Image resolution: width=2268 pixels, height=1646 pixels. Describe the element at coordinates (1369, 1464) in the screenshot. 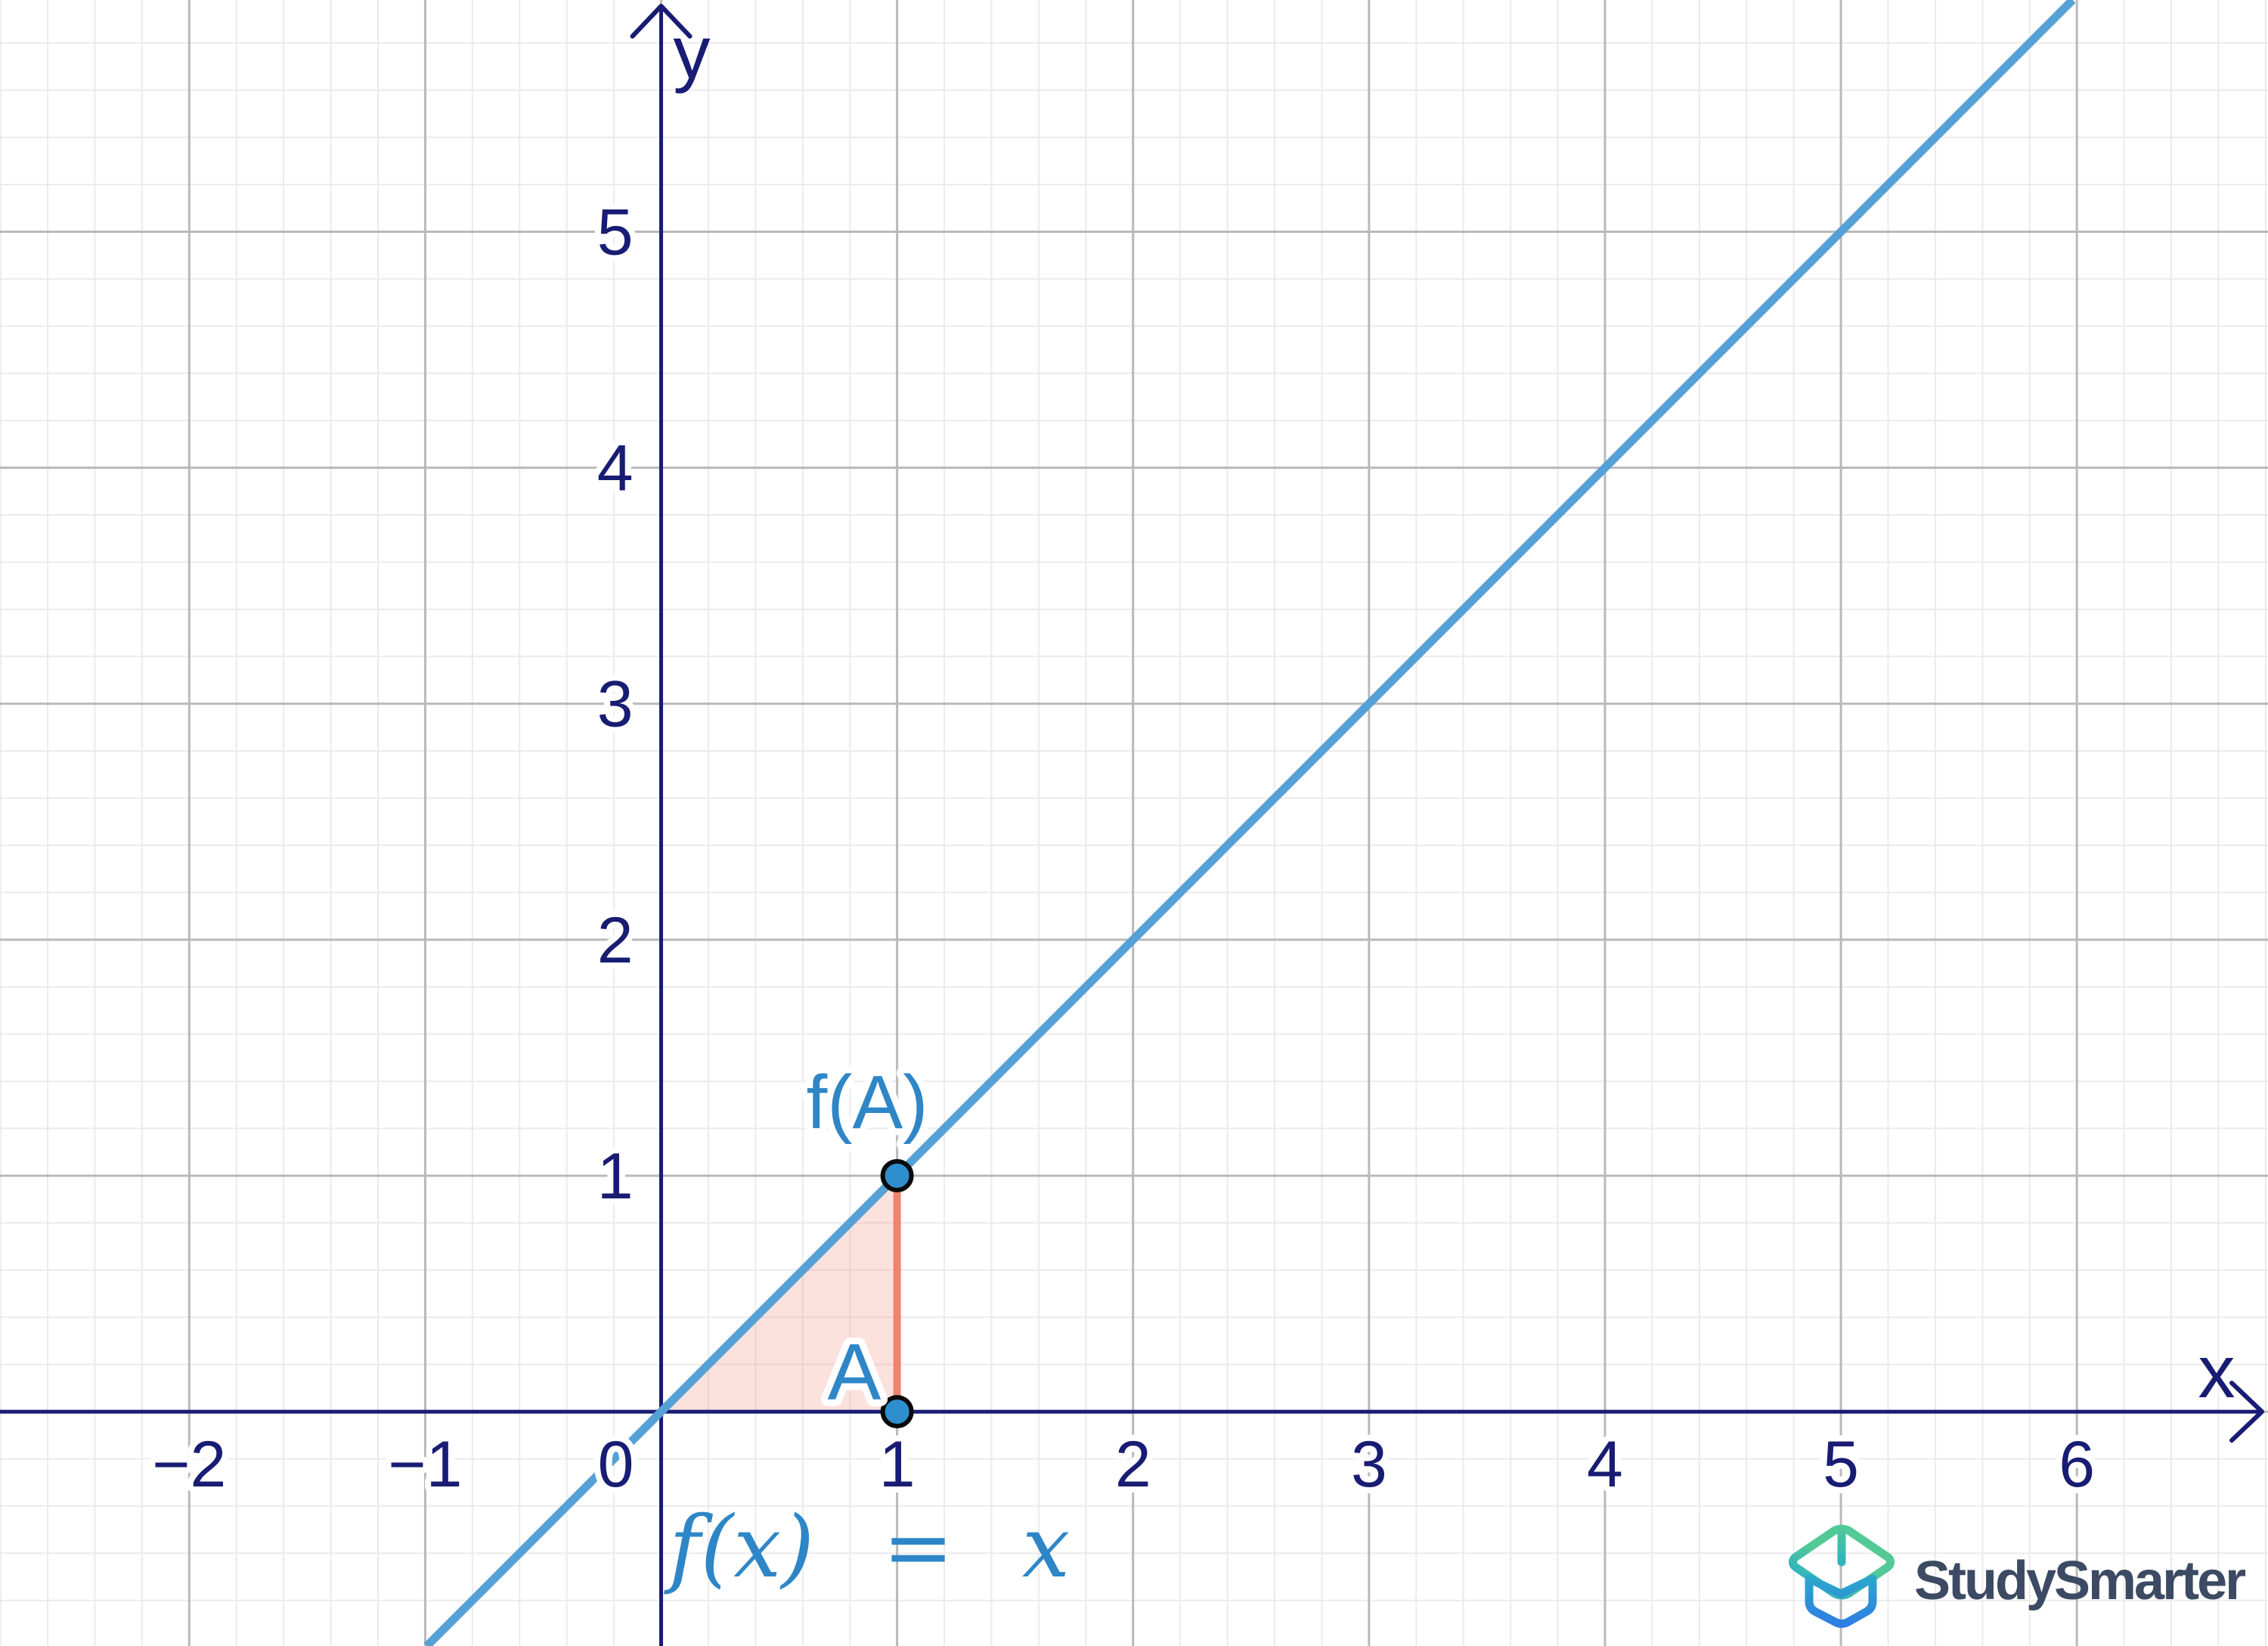

I see `x-tick-label: 3` at that location.